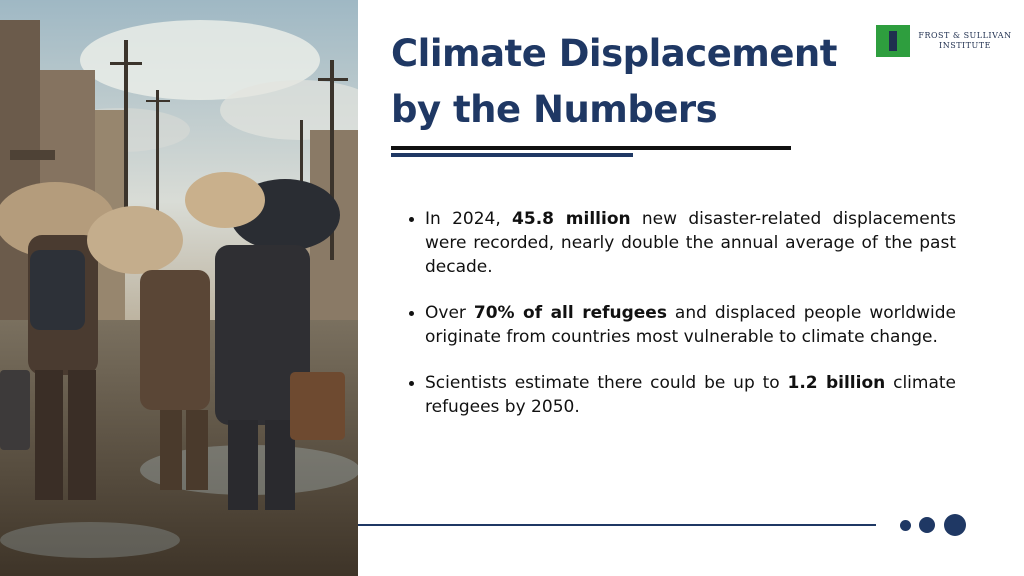 The width and height of the screenshot is (1024, 576). What do you see at coordinates (469, 219) in the screenshot?
I see `bullet-text-pre: In 2024,` at bounding box center [469, 219].